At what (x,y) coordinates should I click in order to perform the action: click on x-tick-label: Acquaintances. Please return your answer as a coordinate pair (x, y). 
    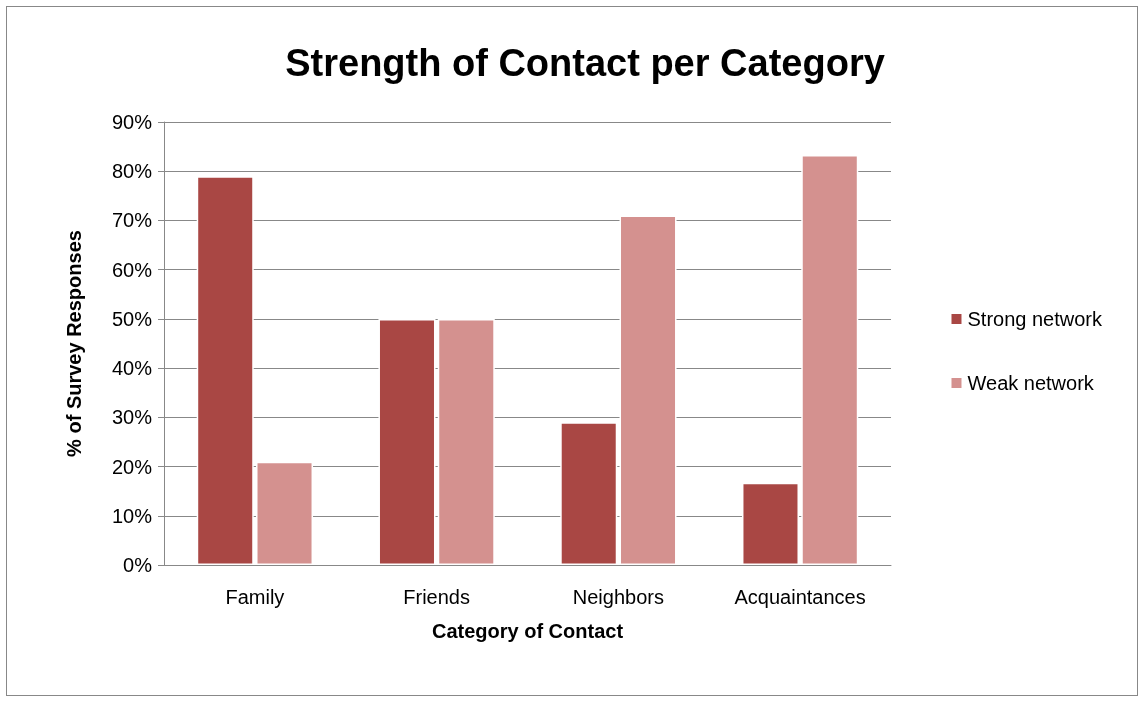
    Looking at the image, I should click on (800, 597).